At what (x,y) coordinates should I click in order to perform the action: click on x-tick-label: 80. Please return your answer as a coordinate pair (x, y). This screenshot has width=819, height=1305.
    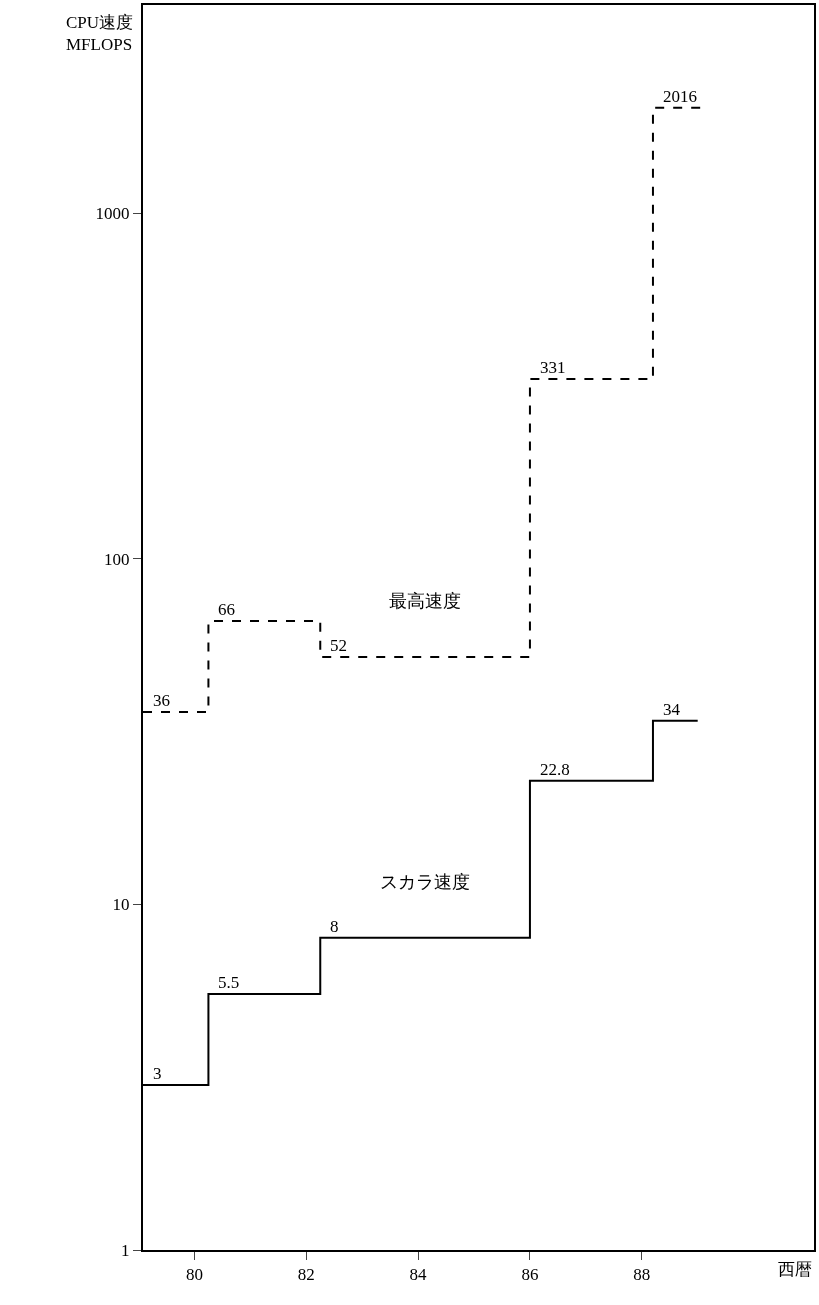
    Looking at the image, I should click on (194, 1275).